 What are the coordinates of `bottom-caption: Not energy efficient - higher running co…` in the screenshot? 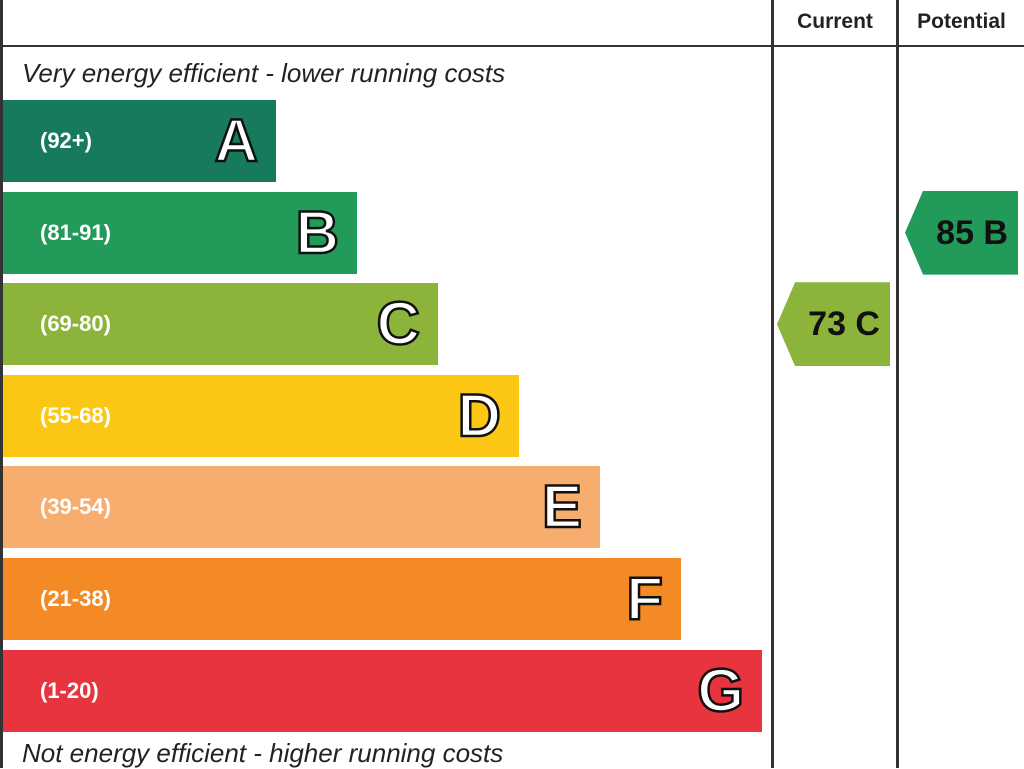 It's located at (263, 753).